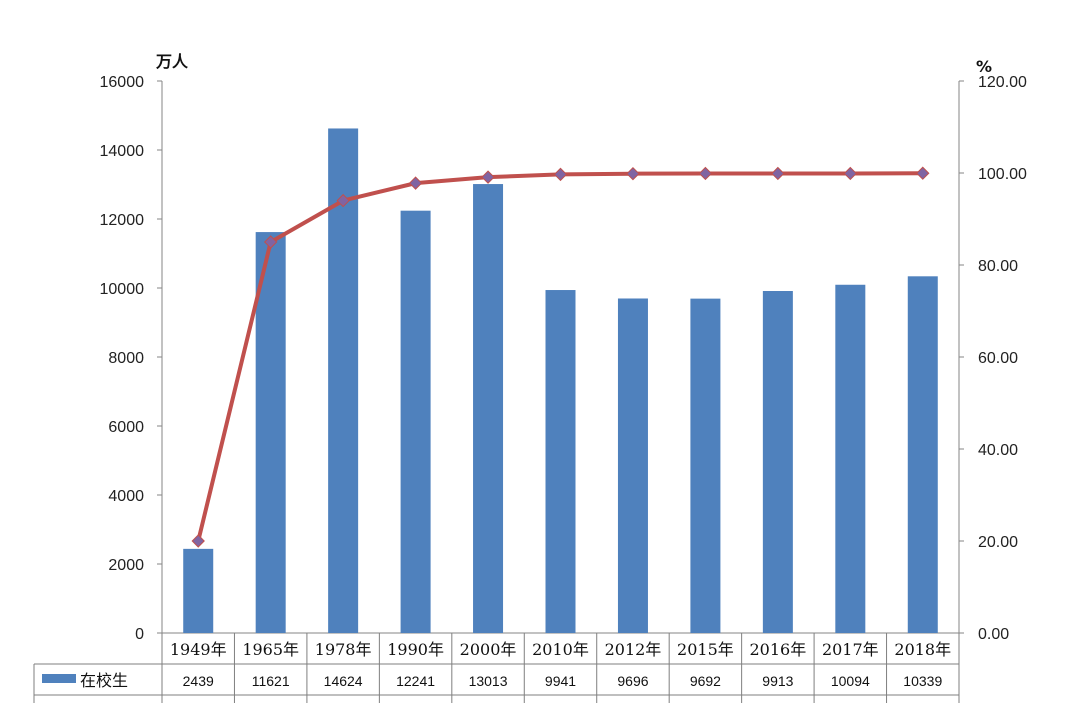 The height and width of the screenshot is (703, 1080). What do you see at coordinates (343, 381) in the screenshot?
I see `bar-1978年` at bounding box center [343, 381].